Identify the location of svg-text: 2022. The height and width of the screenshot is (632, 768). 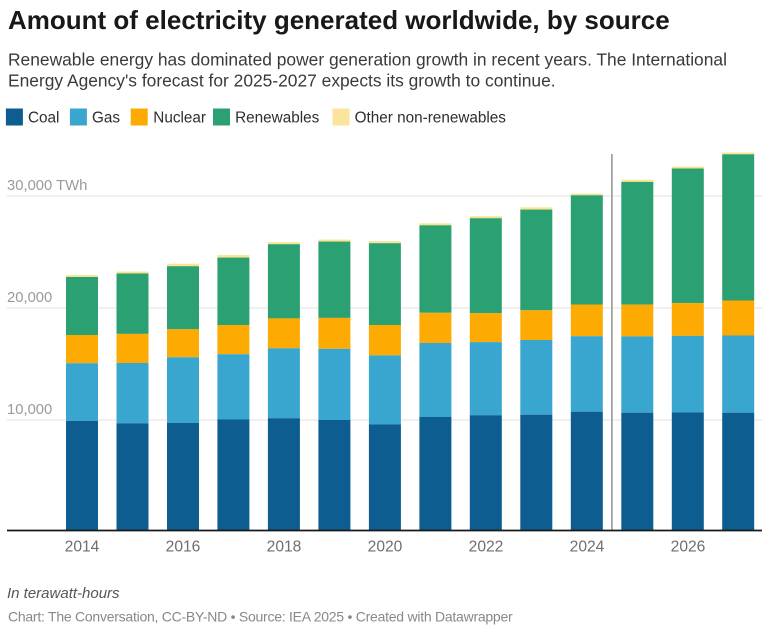
(486, 547).